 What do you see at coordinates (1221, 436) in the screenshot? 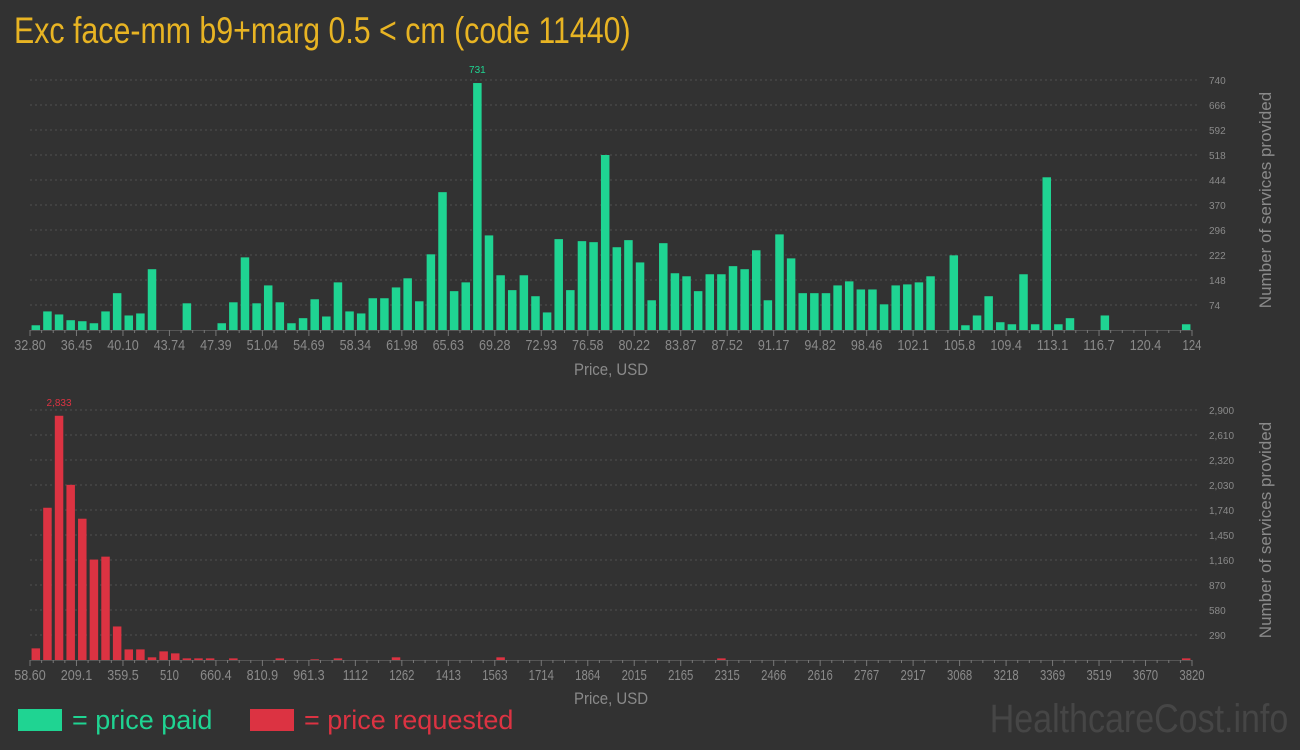
I see `y-tick-label: 2,610` at bounding box center [1221, 436].